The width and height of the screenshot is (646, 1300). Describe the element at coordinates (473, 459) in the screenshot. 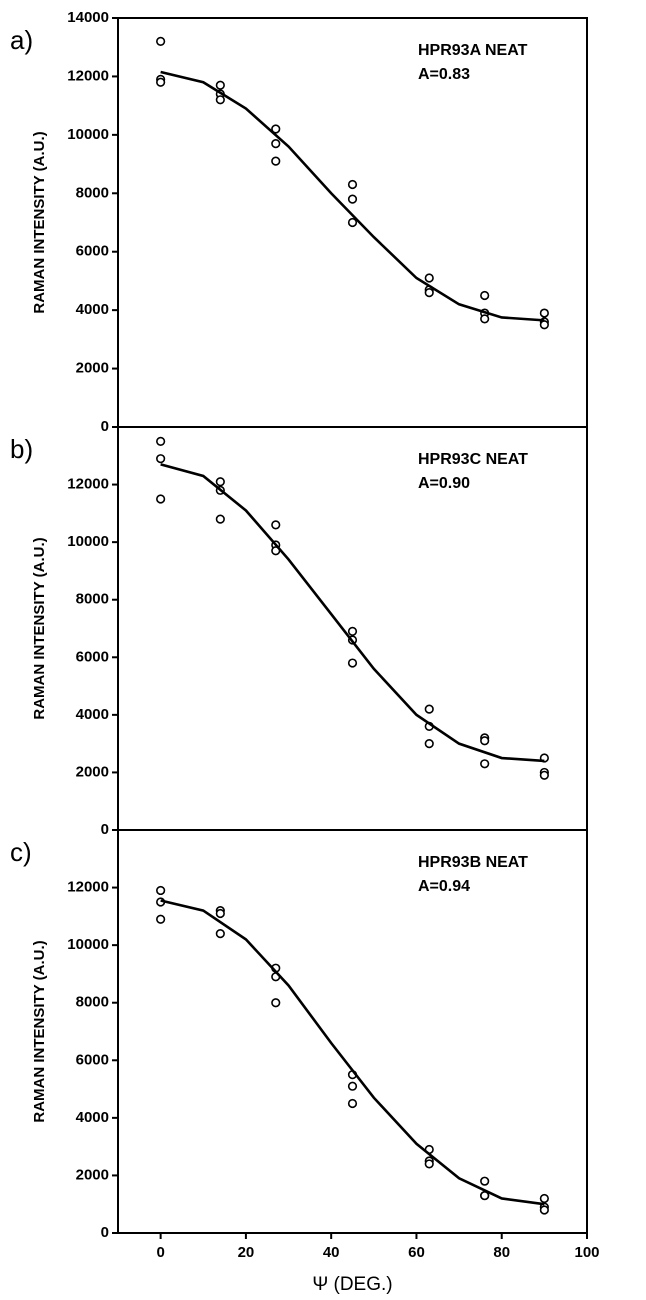

I see `annotation: HPR93C NEAT` at that location.